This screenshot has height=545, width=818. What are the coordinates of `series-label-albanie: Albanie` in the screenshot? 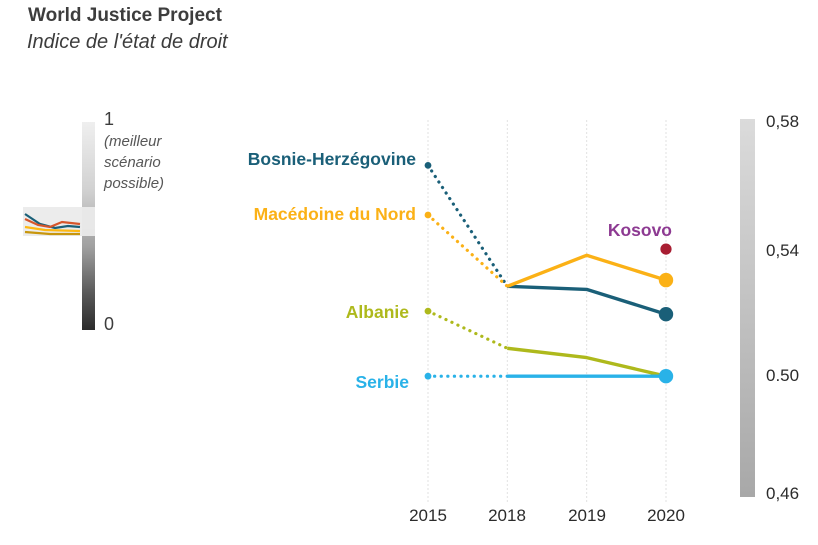 It's located at (377, 312).